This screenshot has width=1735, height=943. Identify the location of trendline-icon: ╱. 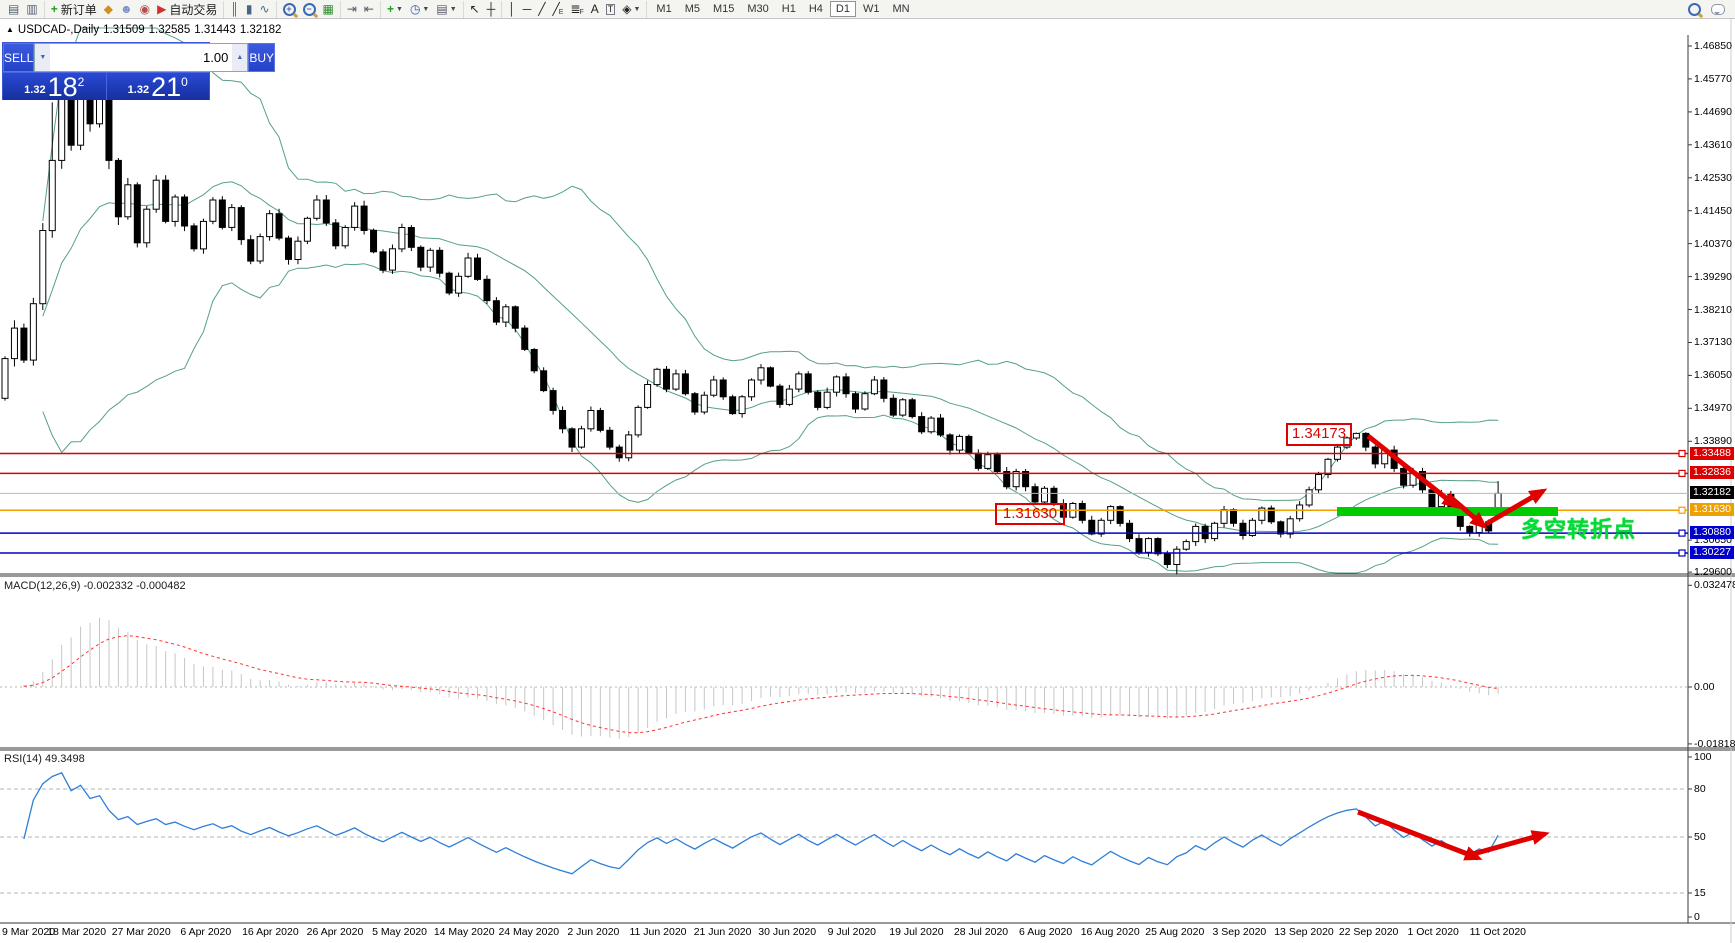
(541, 9).